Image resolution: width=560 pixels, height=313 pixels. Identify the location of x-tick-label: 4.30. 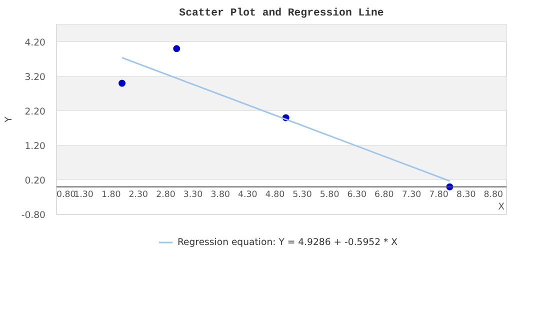
(248, 195).